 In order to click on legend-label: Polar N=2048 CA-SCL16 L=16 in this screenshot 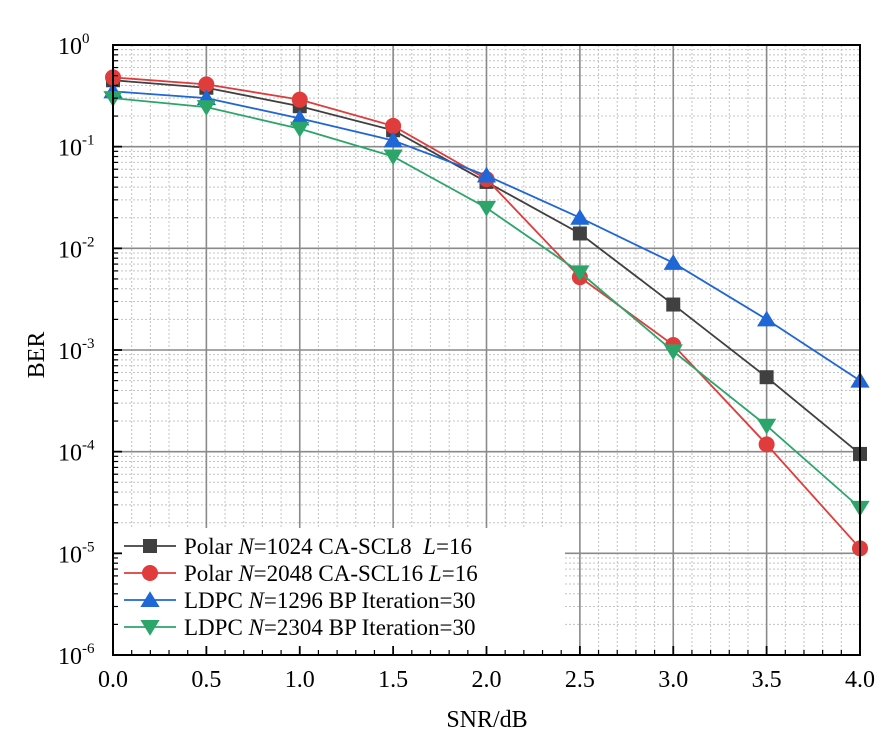, I will do `click(331, 573)`.